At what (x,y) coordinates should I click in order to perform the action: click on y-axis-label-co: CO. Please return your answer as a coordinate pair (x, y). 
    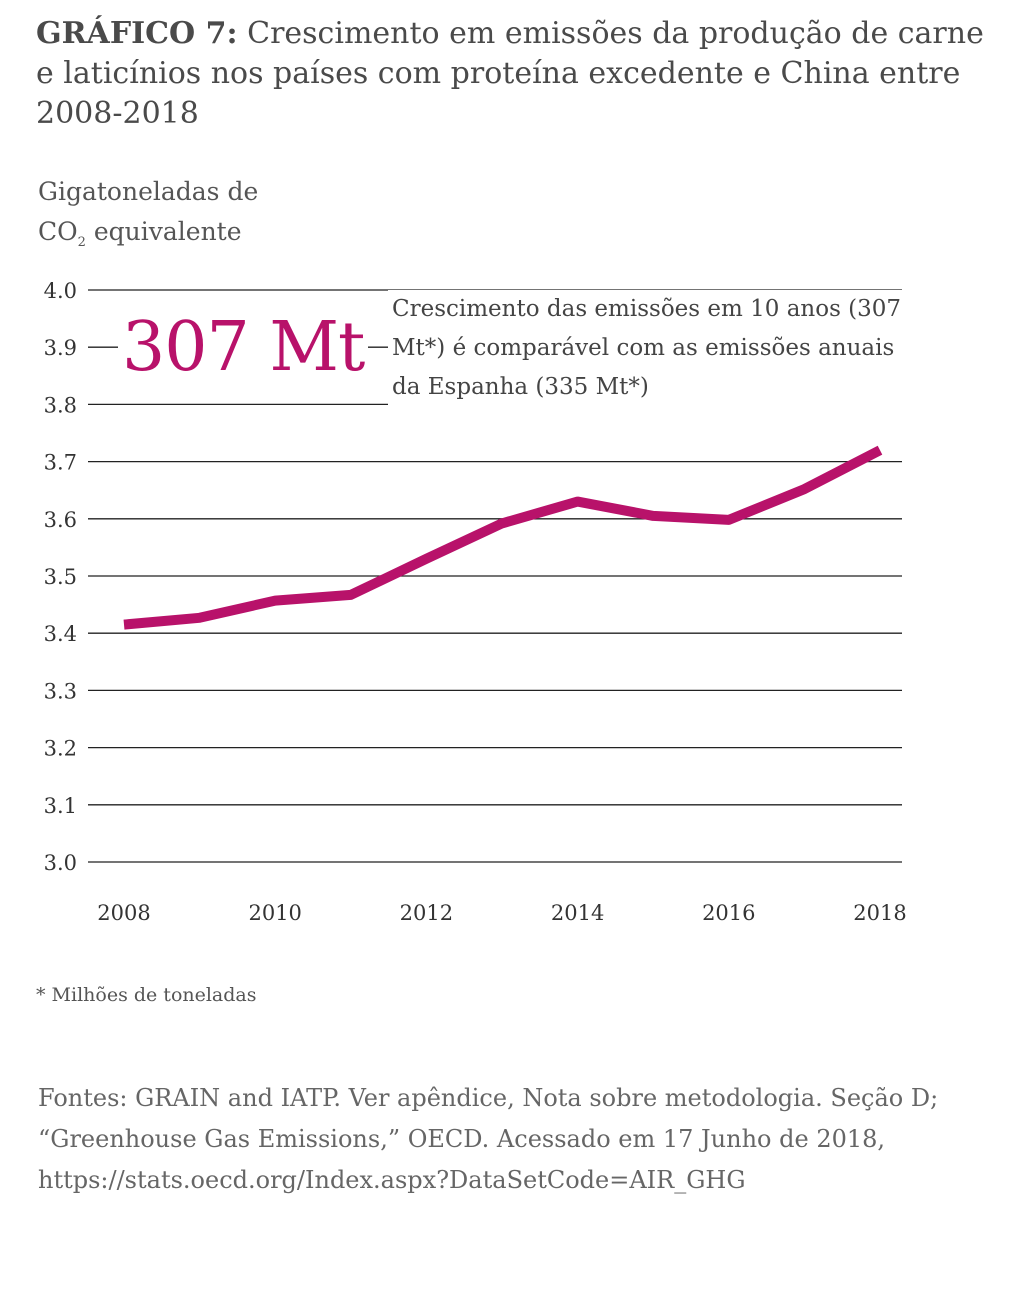
    Looking at the image, I should click on (58, 231).